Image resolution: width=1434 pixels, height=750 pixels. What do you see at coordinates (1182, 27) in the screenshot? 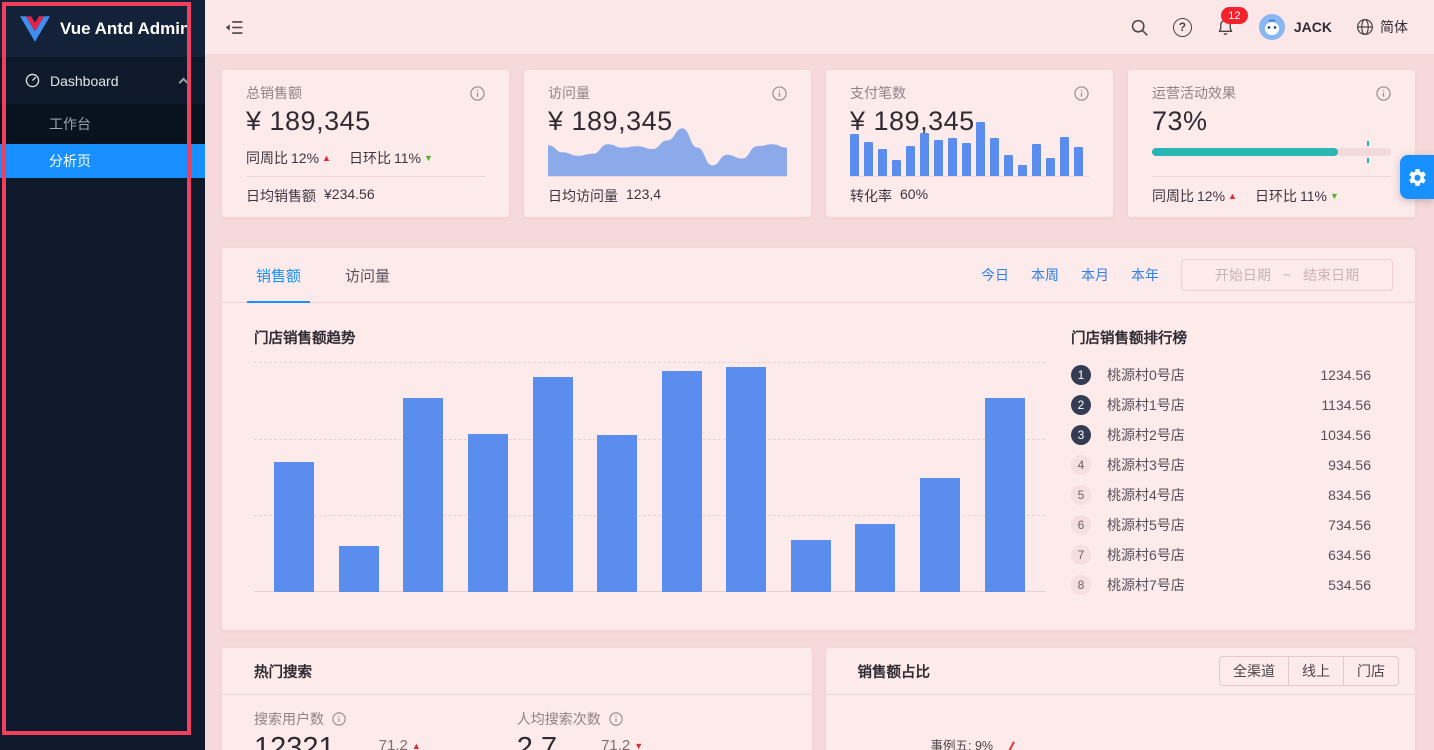
I see `help-button: ?` at bounding box center [1182, 27].